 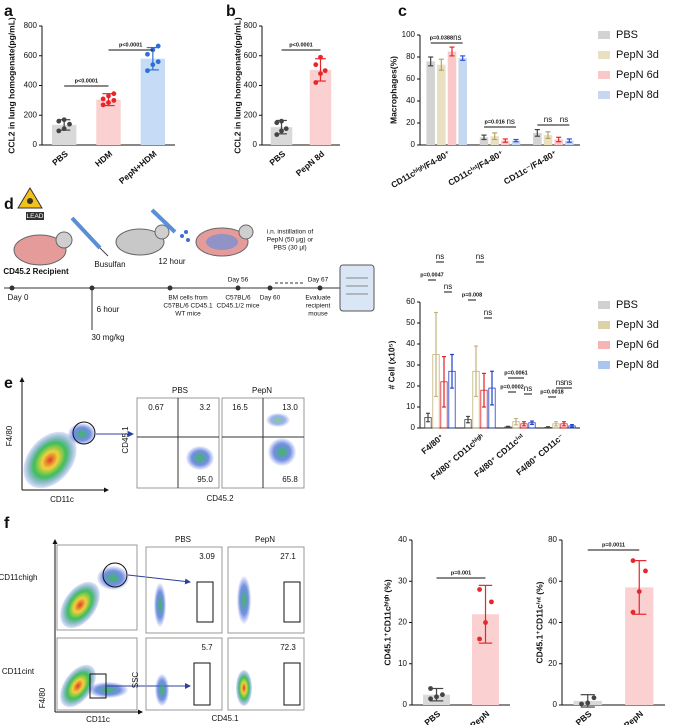 What do you see at coordinates (357, 288) in the screenshot?
I see `clipboard` at bounding box center [357, 288].